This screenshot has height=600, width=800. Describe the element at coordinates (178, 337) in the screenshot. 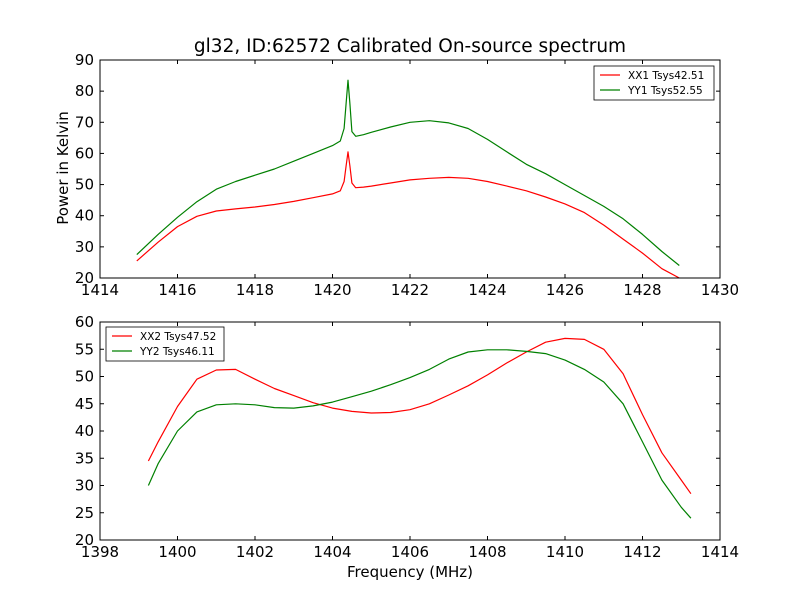

I see `legend-label: XX2 Tsys47.52` at that location.